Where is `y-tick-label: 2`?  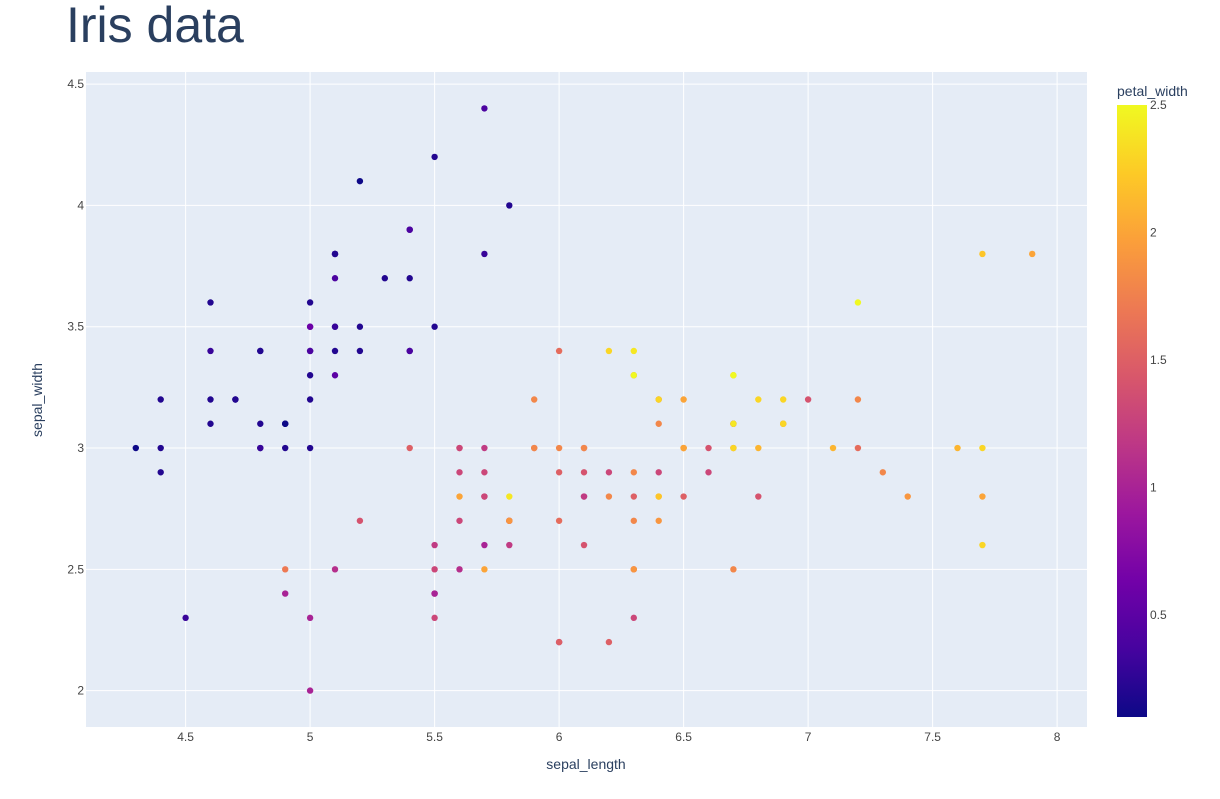 y-tick-label: 2 is located at coordinates (80, 691).